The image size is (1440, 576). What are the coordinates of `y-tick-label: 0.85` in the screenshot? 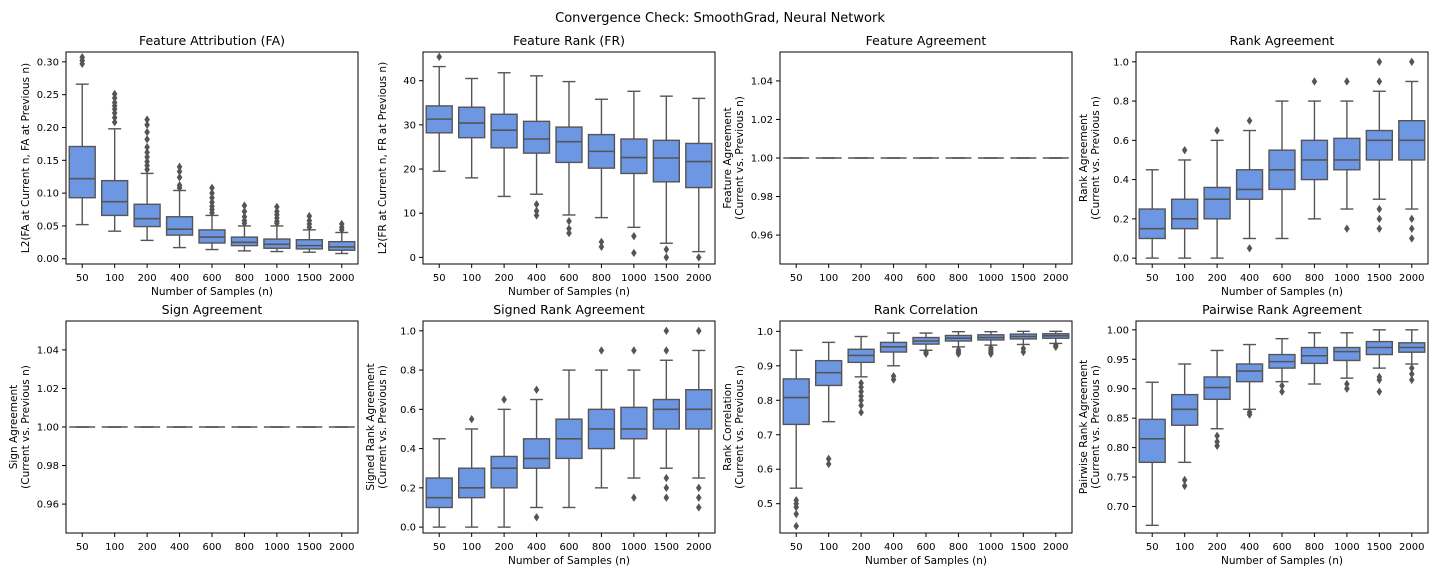 It's located at (1118, 419).